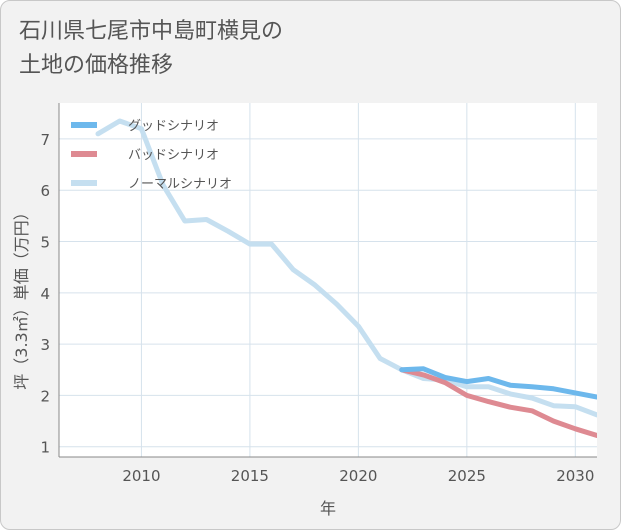 The image size is (621, 530). What do you see at coordinates (180, 184) in the screenshot?
I see `legend-label-normal: ノーマルシナリオ` at bounding box center [180, 184].